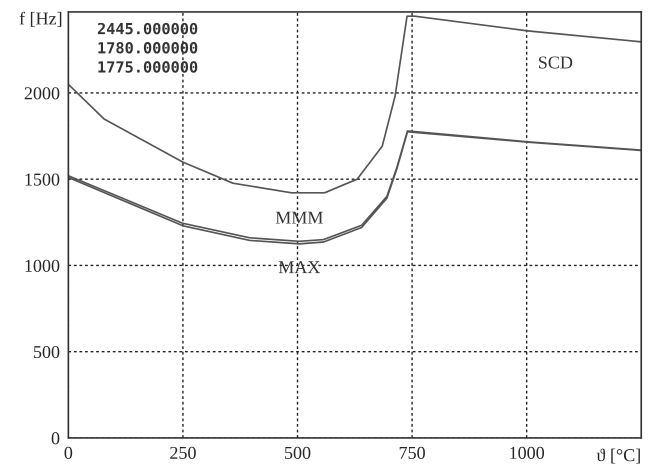 Image resolution: width=651 pixels, height=476 pixels. What do you see at coordinates (148, 67) in the screenshot?
I see `annotation: 1775.000000` at bounding box center [148, 67].